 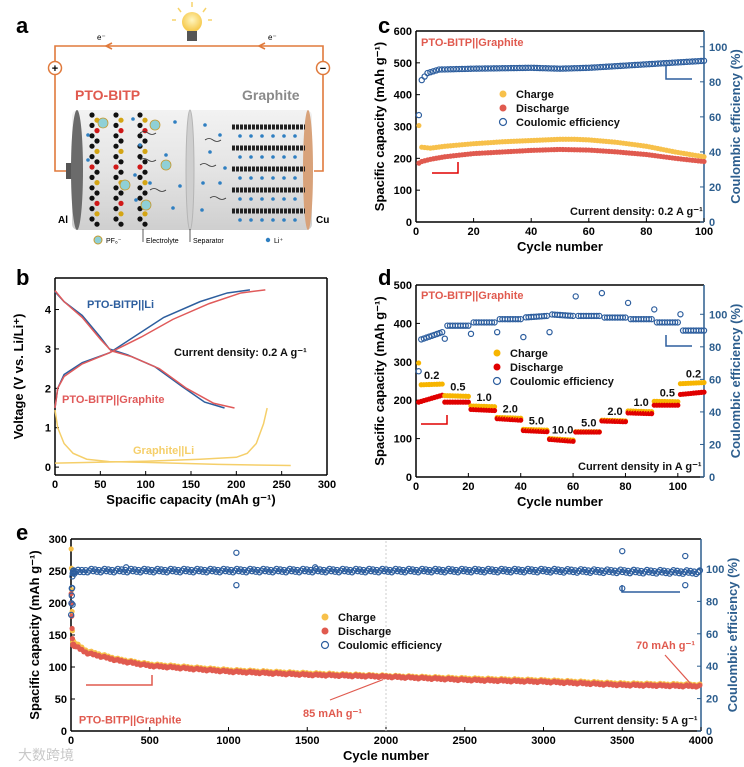 What do you see at coordinates (146, 205) in the screenshot?
I see `pf6-anion` at bounding box center [146, 205].